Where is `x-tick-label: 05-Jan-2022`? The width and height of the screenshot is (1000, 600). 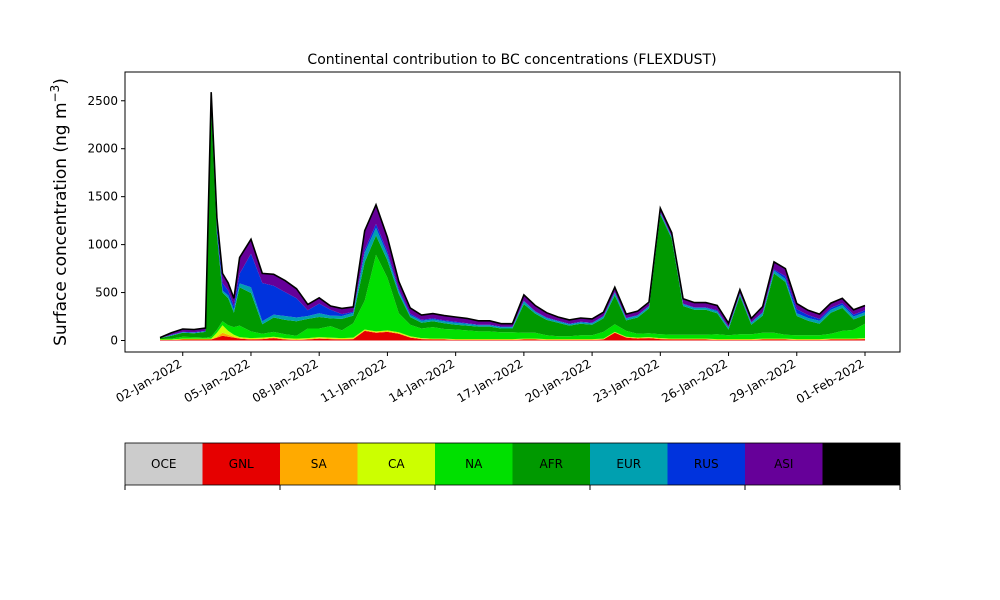 x-tick-label: 05-Jan-2022 is located at coordinates (217, 380).